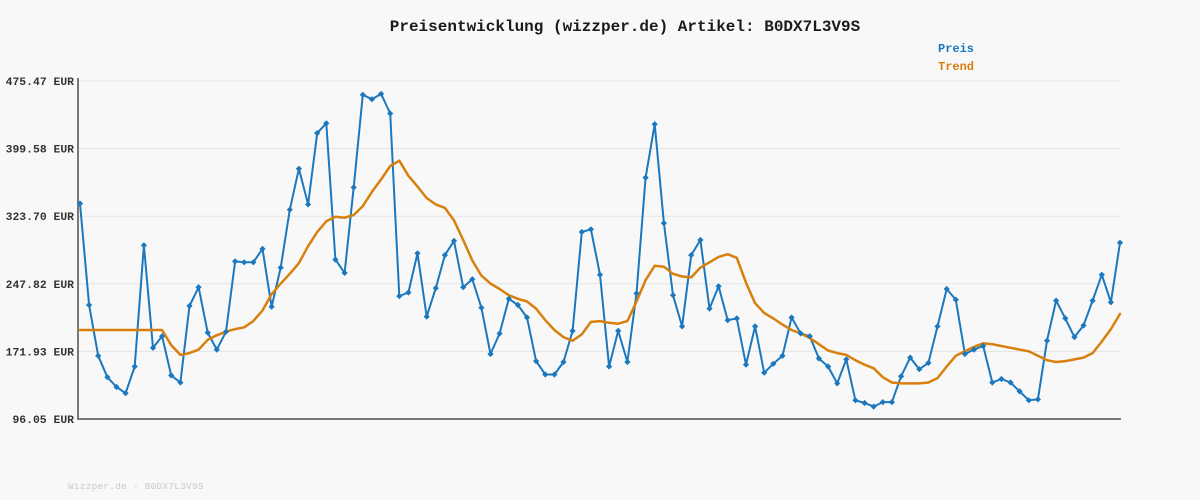  Describe the element at coordinates (40, 218) in the screenshot. I see `y-axis-tick-label: 323.70 EUR` at that location.